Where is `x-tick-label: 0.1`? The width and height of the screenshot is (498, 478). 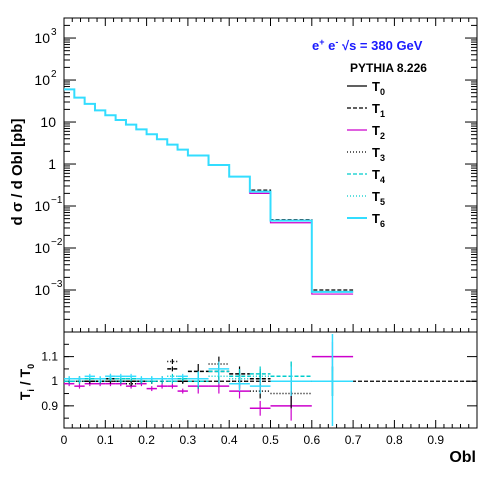
x-tick-label: 0.1 is located at coordinates (105, 440).